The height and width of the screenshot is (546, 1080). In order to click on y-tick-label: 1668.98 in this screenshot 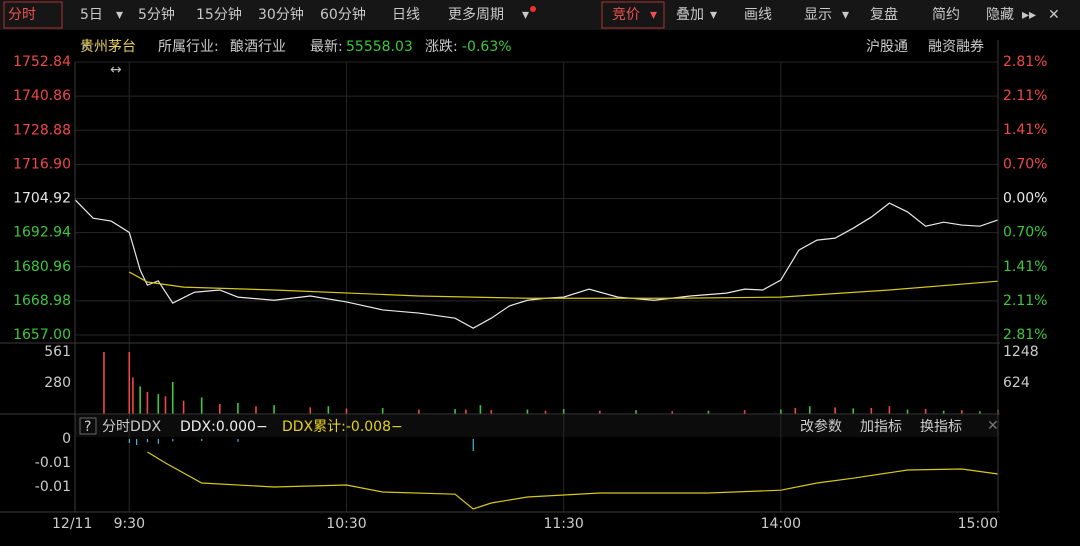, I will do `click(42, 301)`.